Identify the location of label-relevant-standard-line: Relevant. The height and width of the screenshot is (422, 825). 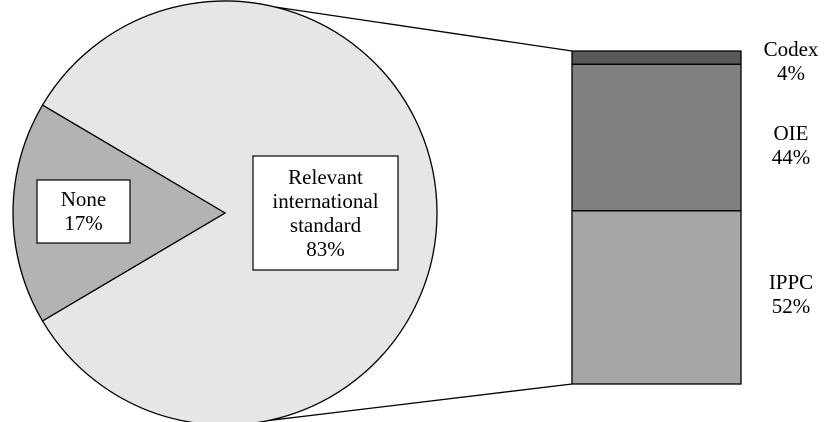
(325, 177).